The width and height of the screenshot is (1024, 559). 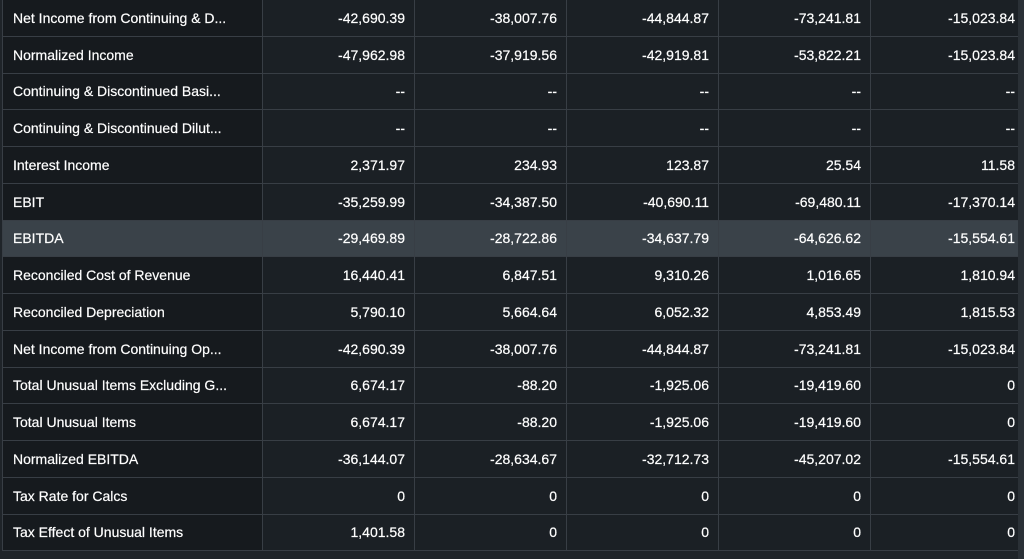 What do you see at coordinates (132, 495) in the screenshot?
I see `row-label: Tax Rate for Calcs` at bounding box center [132, 495].